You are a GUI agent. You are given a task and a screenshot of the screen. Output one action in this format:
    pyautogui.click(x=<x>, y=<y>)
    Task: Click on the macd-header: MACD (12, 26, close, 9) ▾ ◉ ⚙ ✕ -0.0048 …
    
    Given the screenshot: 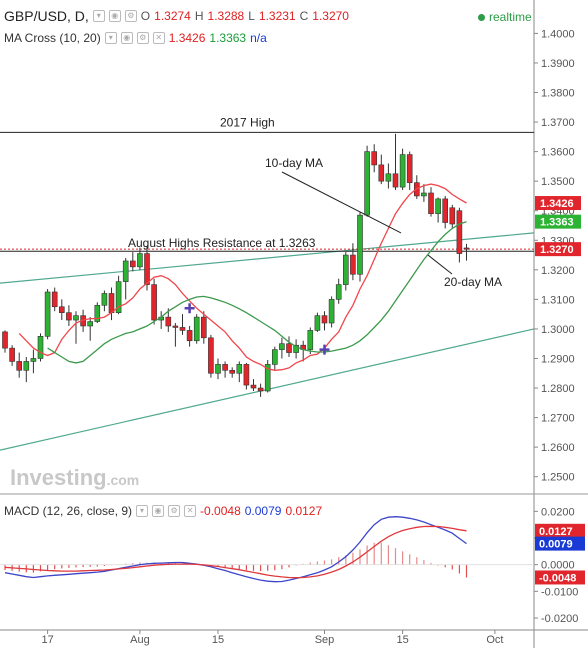 What is the action you would take?
    pyautogui.click(x=163, y=511)
    